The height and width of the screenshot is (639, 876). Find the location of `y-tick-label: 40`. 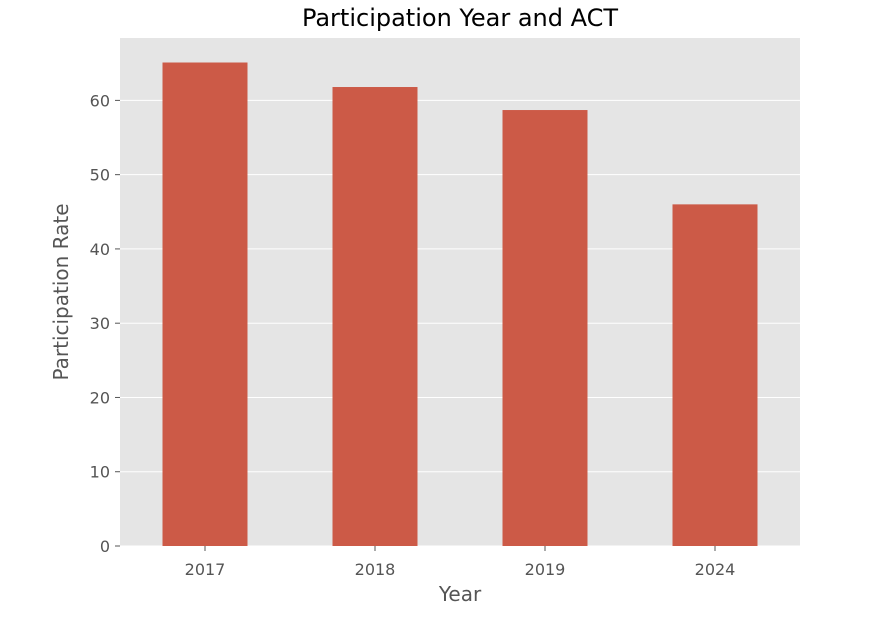

y-tick-label: 40 is located at coordinates (100, 249).